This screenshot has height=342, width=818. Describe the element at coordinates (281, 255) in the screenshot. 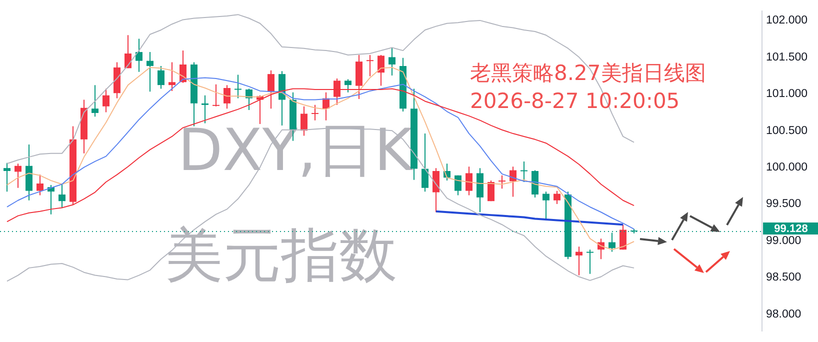

I see `annotation: 美元指数` at that location.